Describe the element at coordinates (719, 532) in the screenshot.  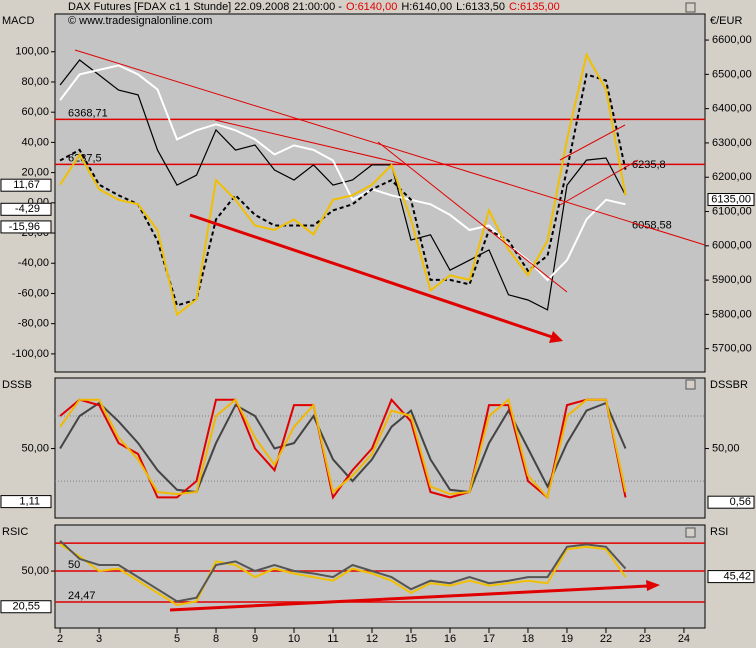
I see `panel-right-title: RSI` at that location.